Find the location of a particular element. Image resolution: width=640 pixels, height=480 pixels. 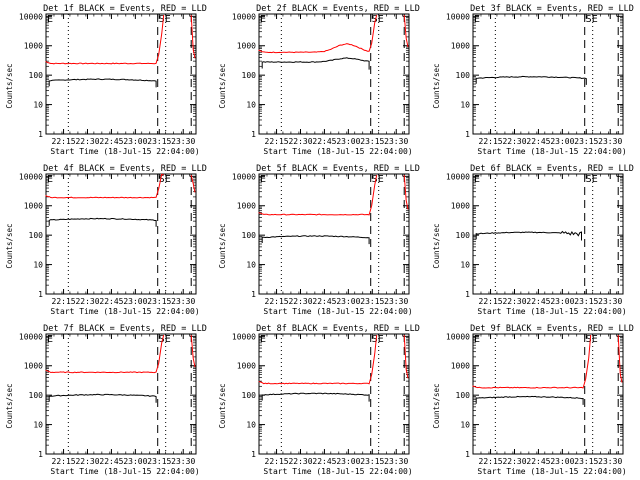

panel-title: Det 2f BLACK = Events, RED = LLD is located at coordinates (338, 9).